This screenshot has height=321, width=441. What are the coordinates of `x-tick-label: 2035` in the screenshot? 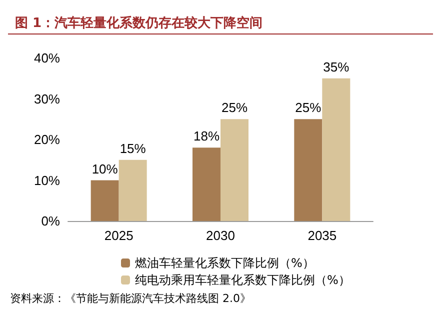 It's located at (322, 235).